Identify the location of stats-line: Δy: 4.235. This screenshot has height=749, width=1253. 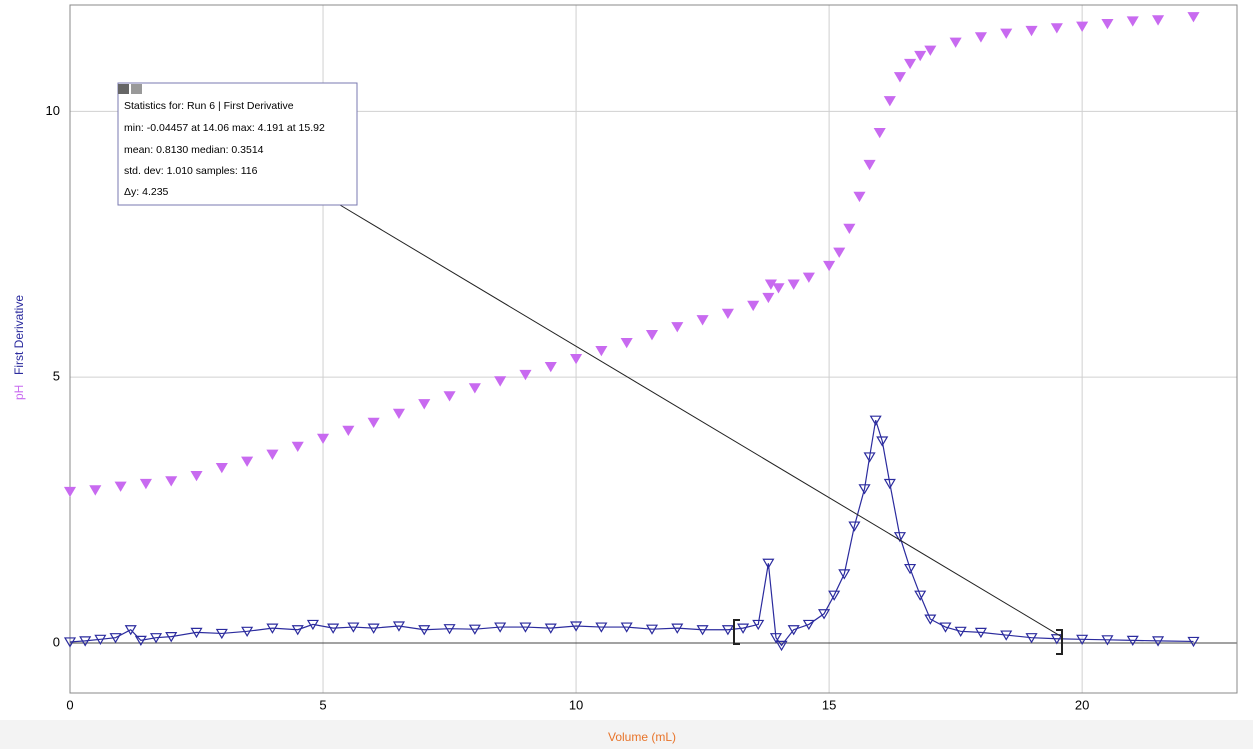
(146, 192).